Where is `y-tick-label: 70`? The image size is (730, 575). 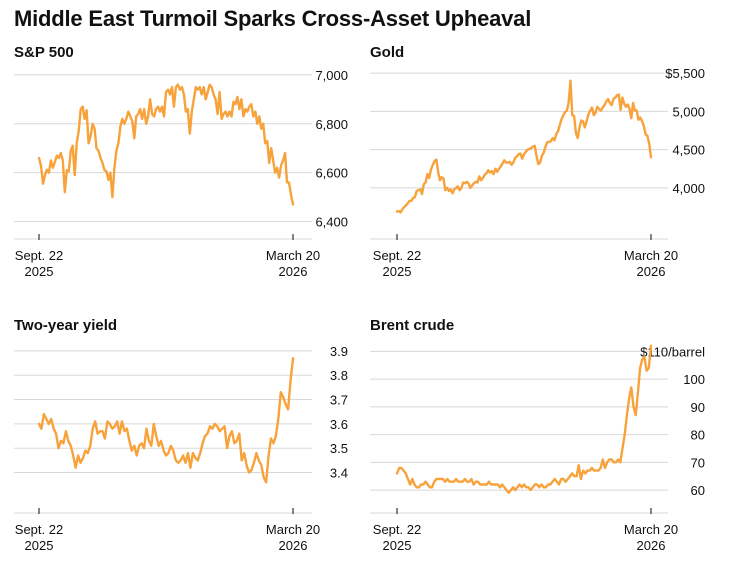
y-tick-label: 70 is located at coordinates (698, 462).